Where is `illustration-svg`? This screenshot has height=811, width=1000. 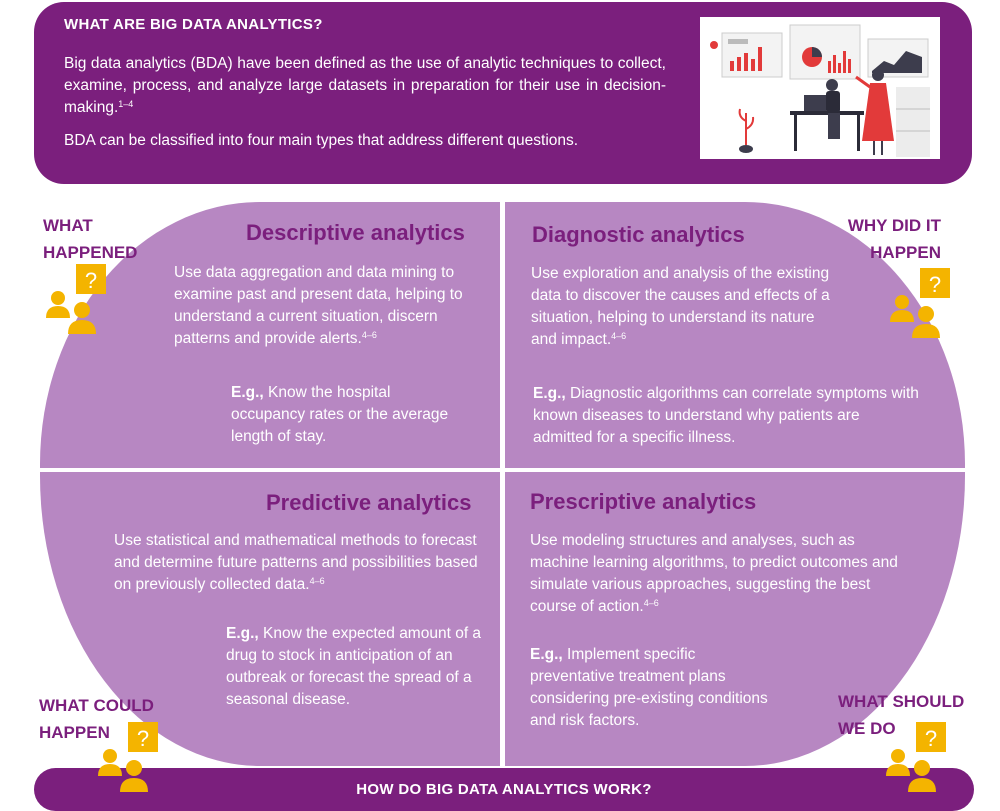
illustration-svg is located at coordinates (820, 90).